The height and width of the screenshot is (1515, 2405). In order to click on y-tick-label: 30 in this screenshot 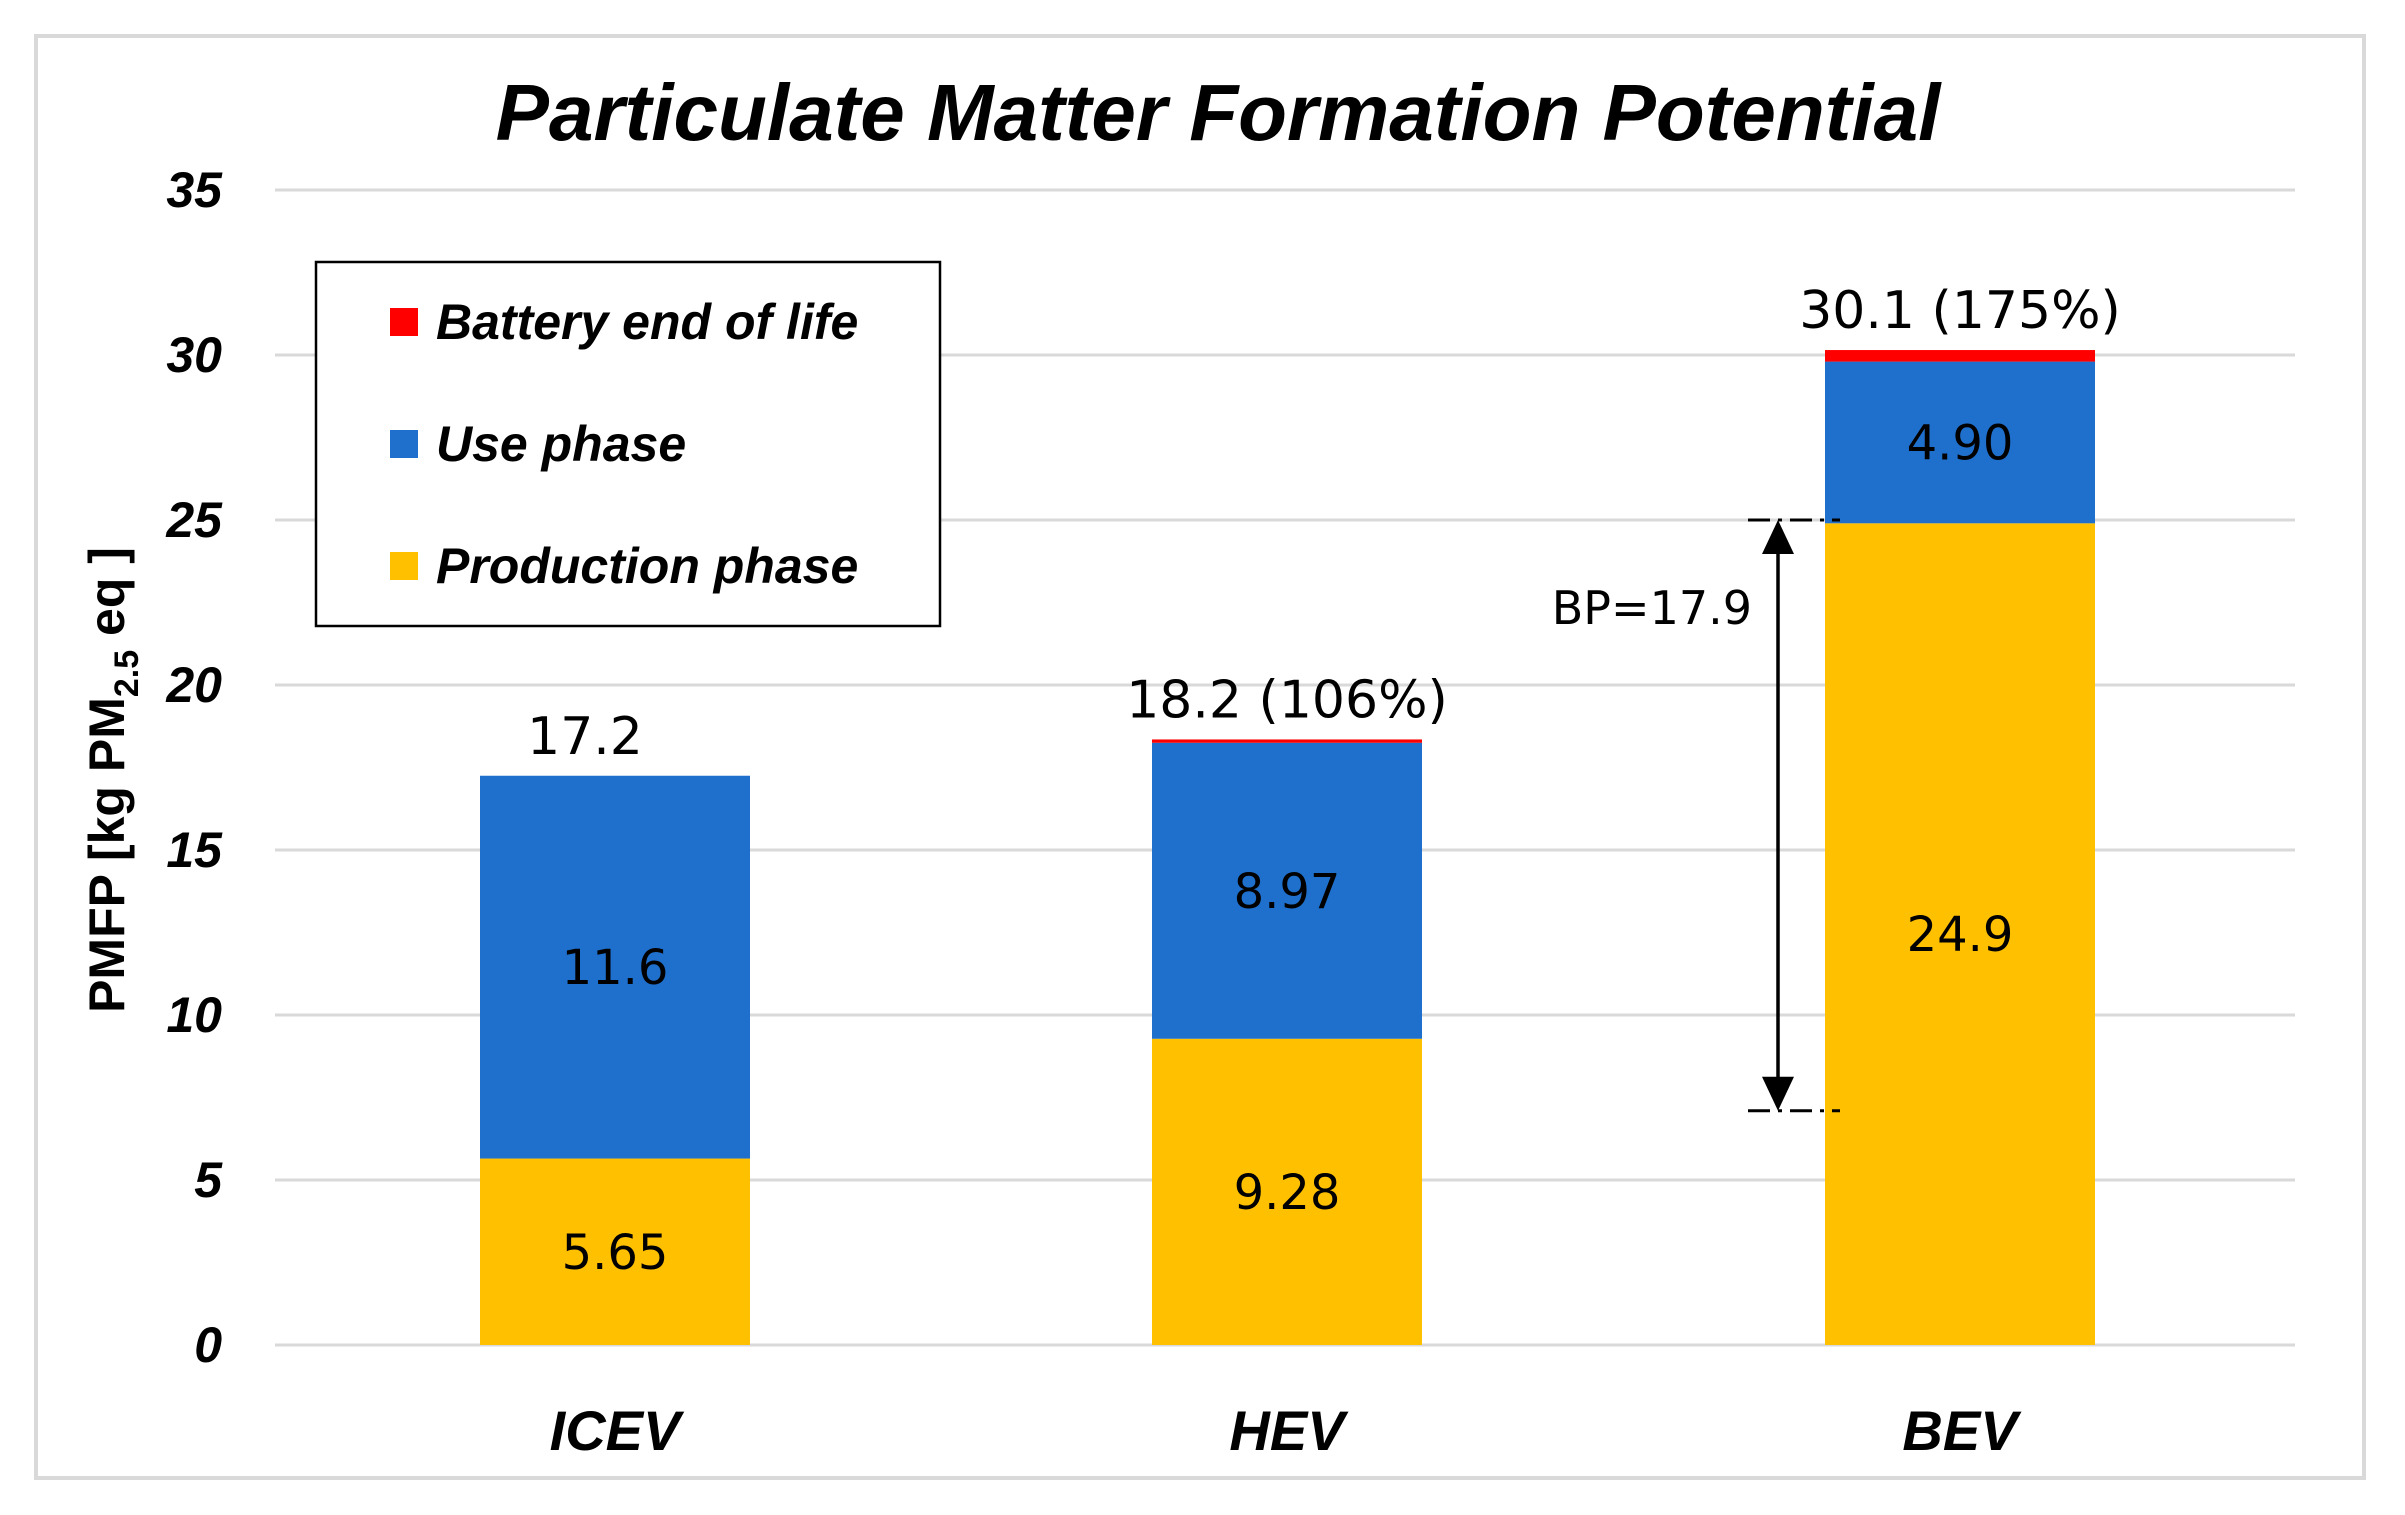, I will do `click(194, 355)`.